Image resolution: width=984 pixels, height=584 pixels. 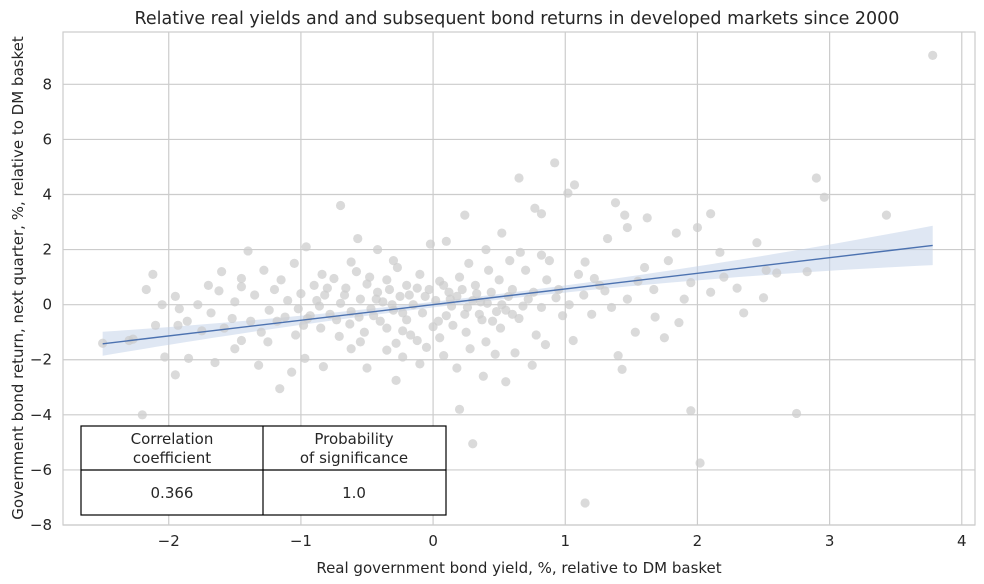 I want to click on x-tick-label: 2, so click(x=698, y=541).